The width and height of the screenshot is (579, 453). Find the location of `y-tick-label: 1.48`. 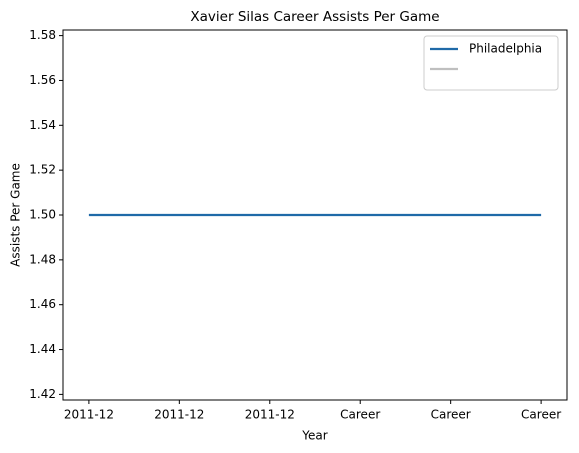

y-tick-label: 1.48 is located at coordinates (42, 259).